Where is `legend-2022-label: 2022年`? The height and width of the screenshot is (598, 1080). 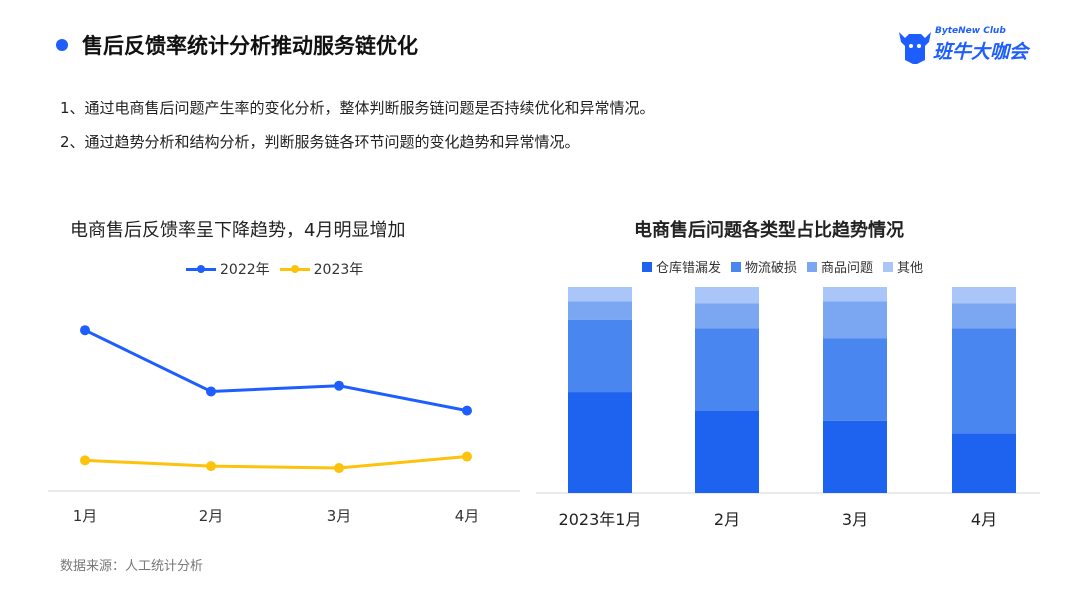
legend-2022-label: 2022年 is located at coordinates (245, 270).